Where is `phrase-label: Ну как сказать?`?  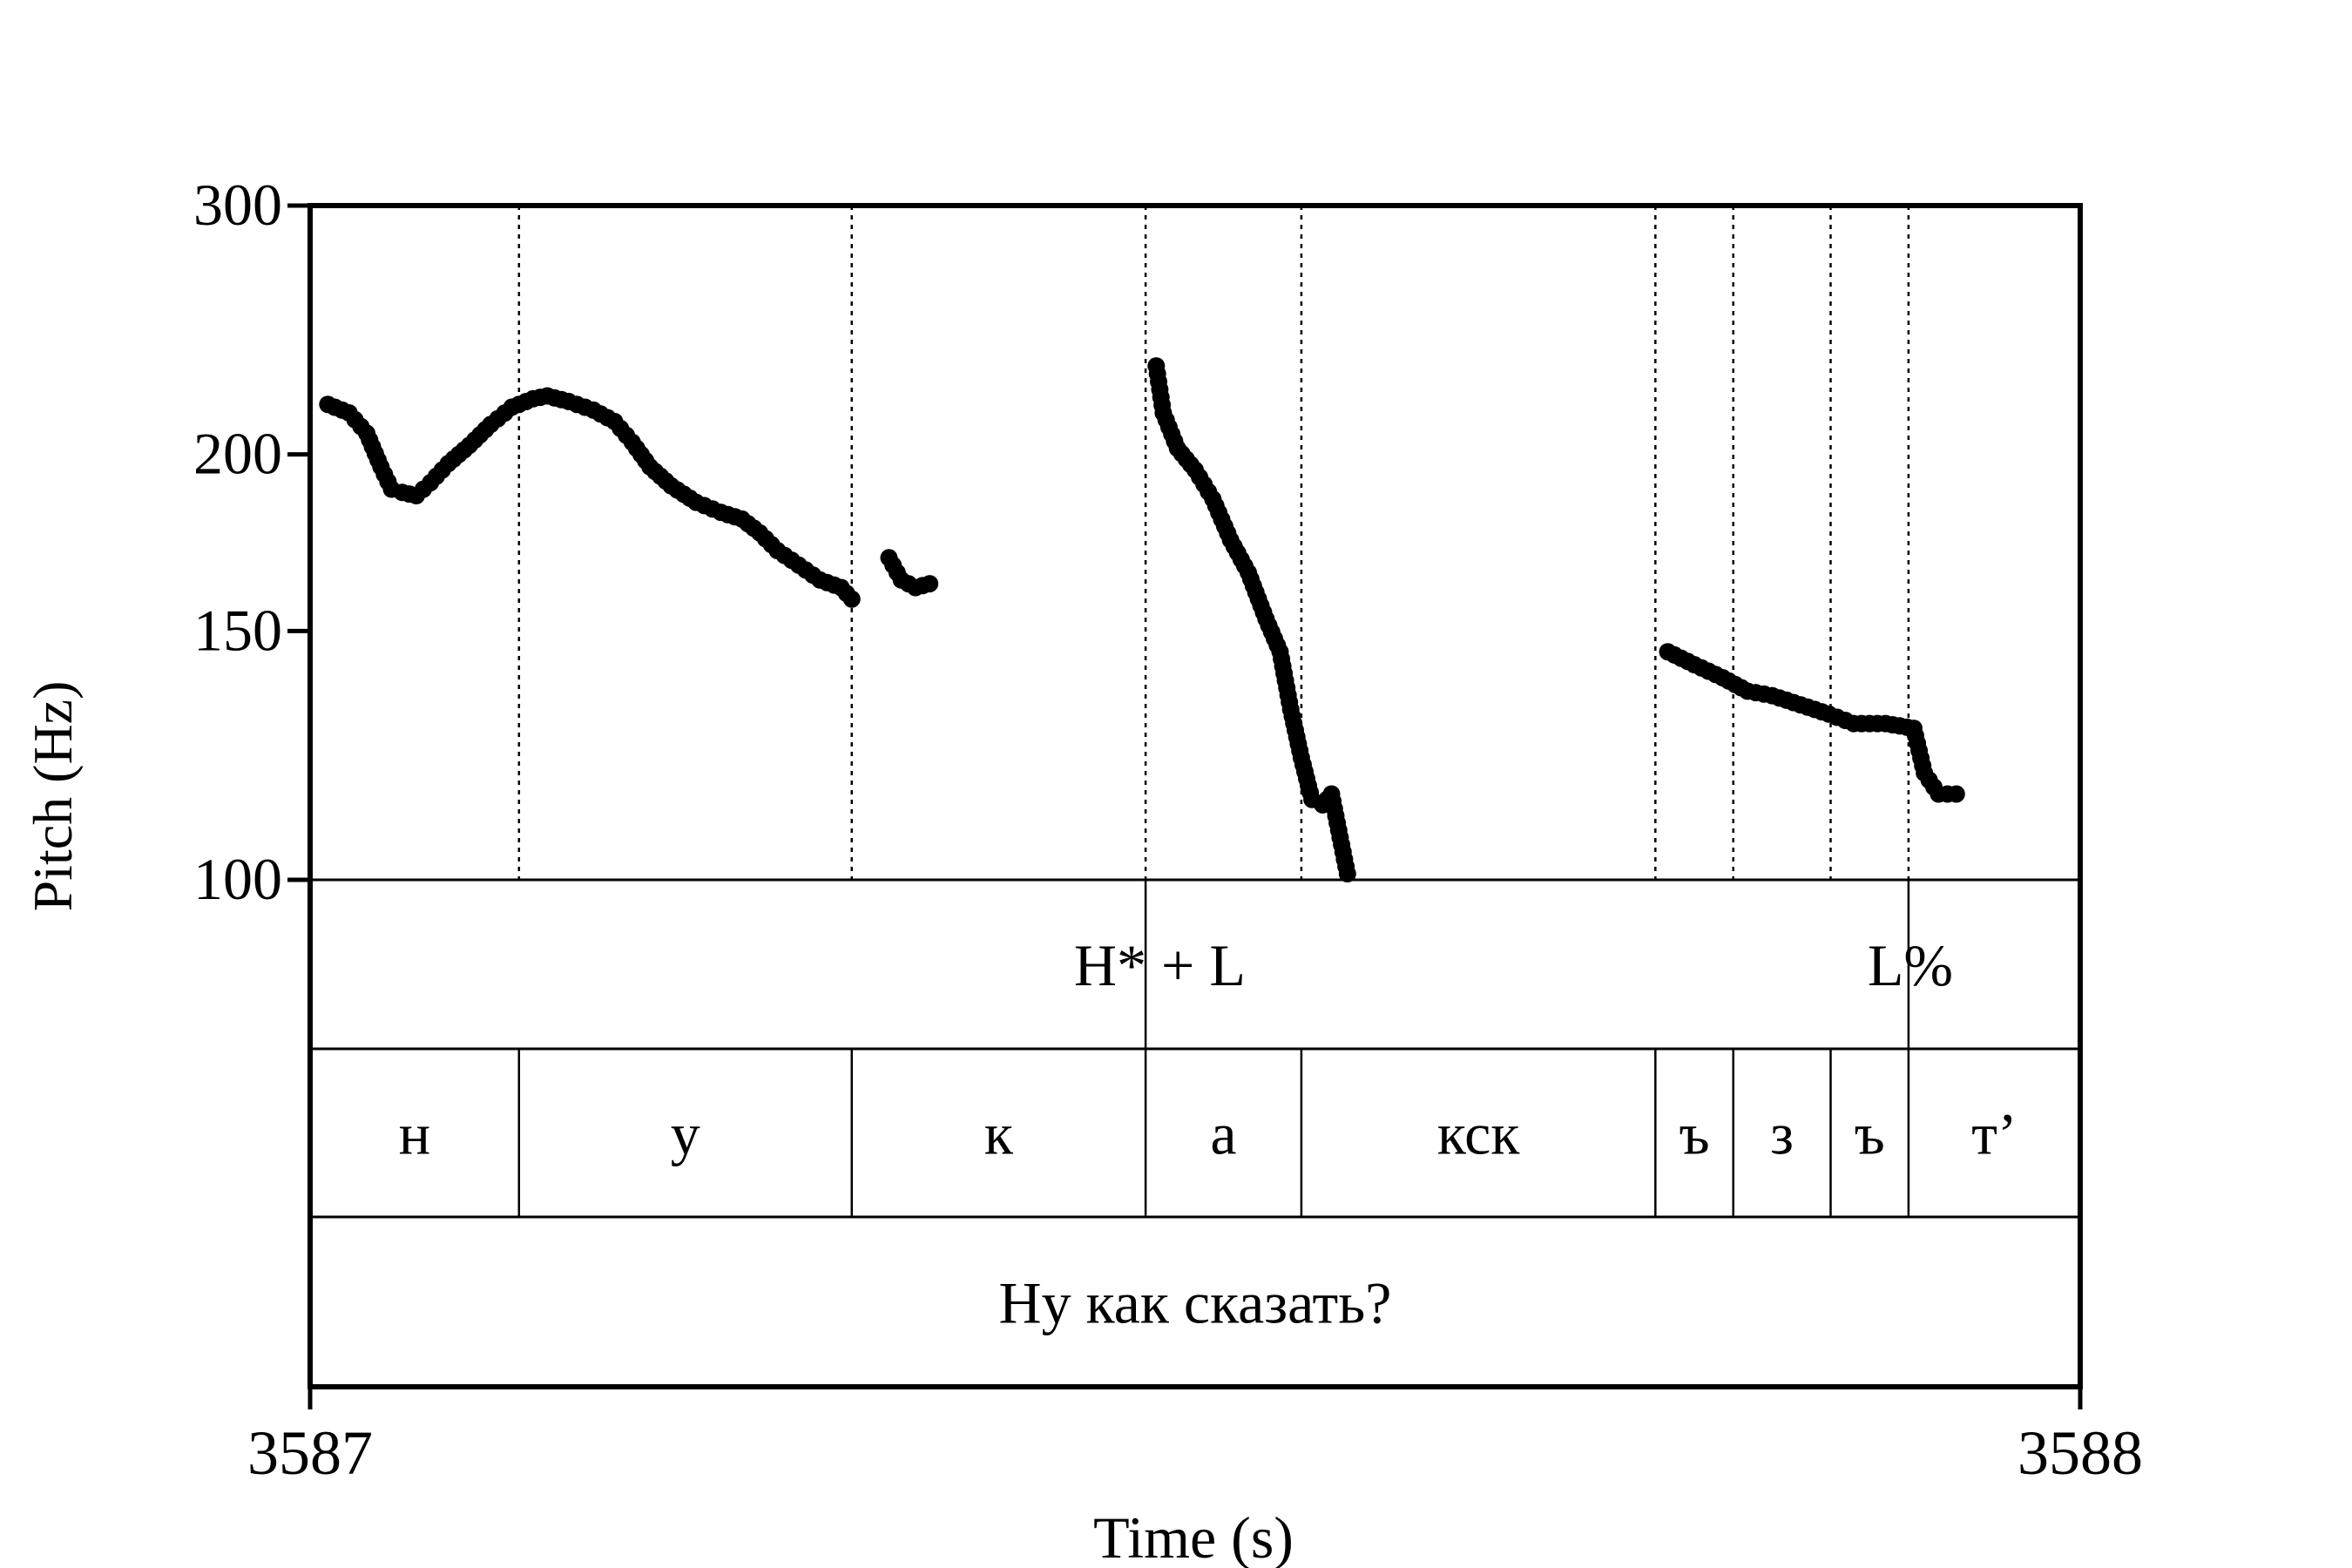
phrase-label: Ну как сказать? is located at coordinates (1195, 1303).